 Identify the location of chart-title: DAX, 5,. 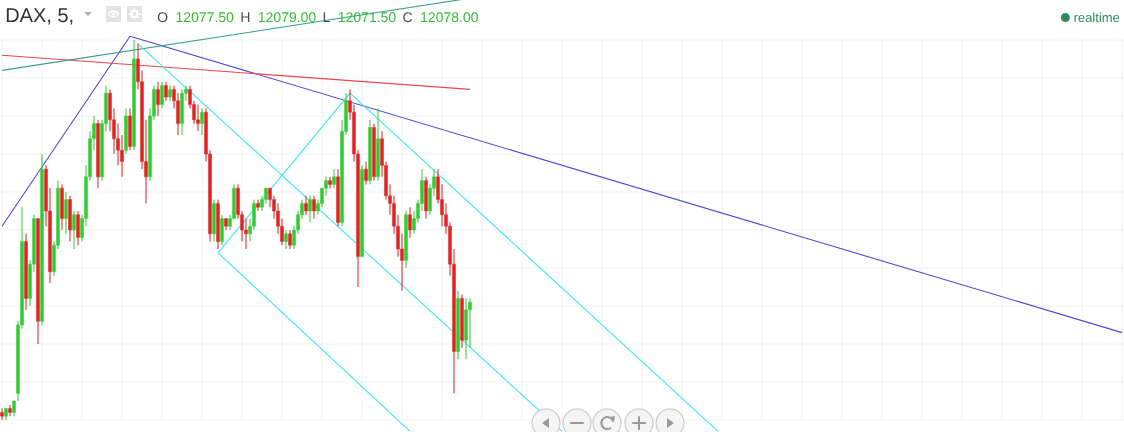
(39, 16).